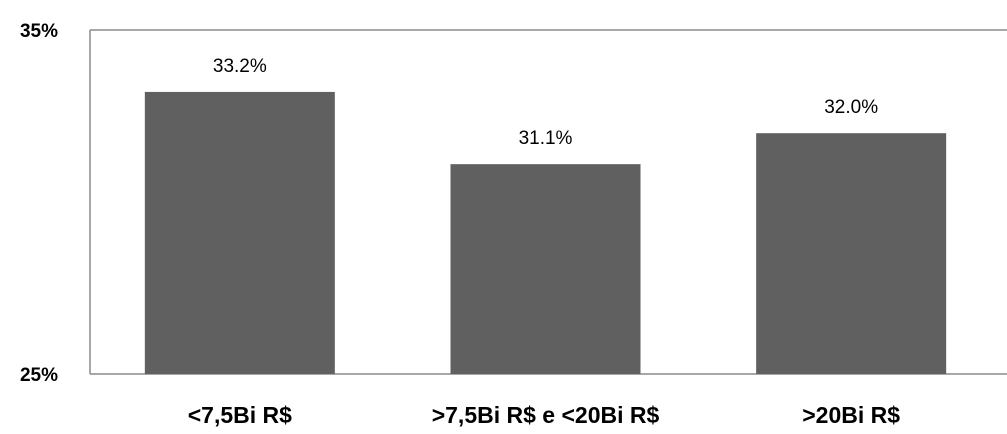 The width and height of the screenshot is (1007, 434). Describe the element at coordinates (851, 415) in the screenshot. I see `category-label: >20Bi R$` at that location.